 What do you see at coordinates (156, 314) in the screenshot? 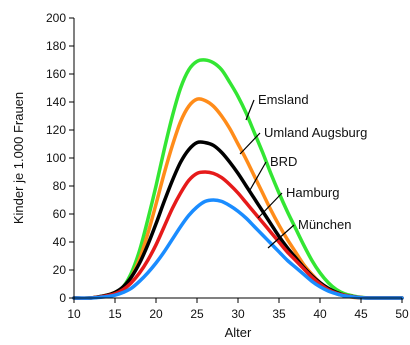
I see `x-tick-label: 20` at bounding box center [156, 314].